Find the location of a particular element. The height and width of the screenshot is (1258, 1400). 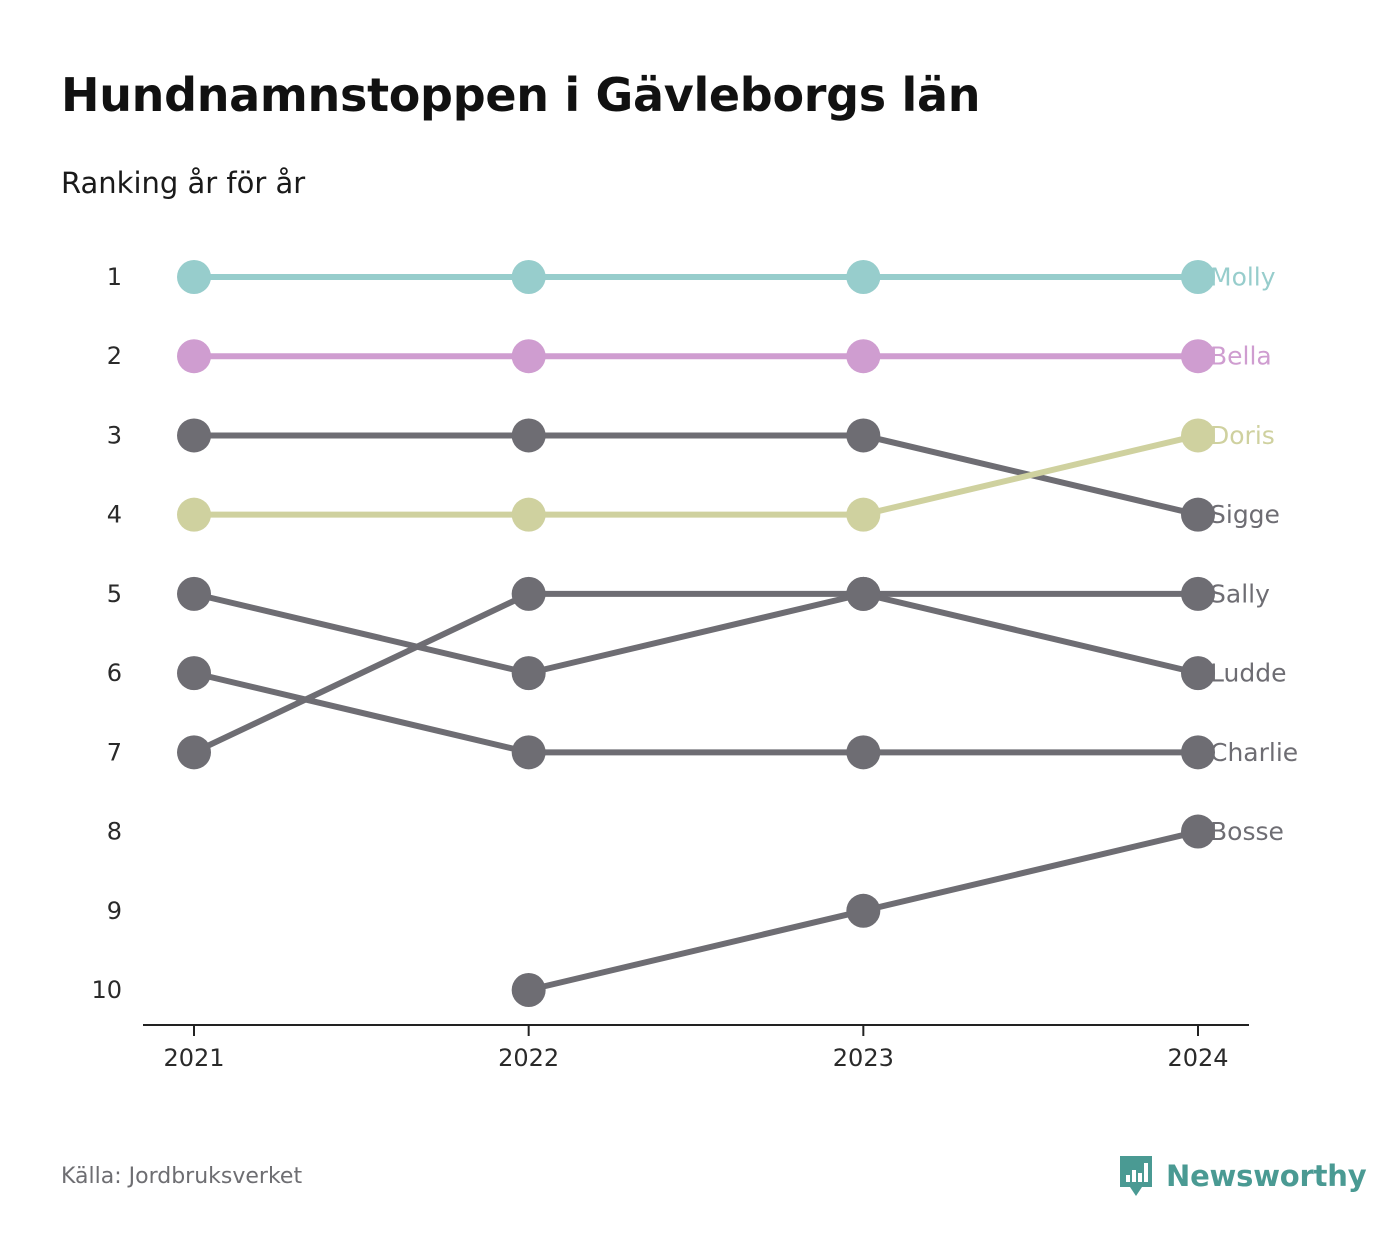

y-tick-label: 4 is located at coordinates (114, 515).